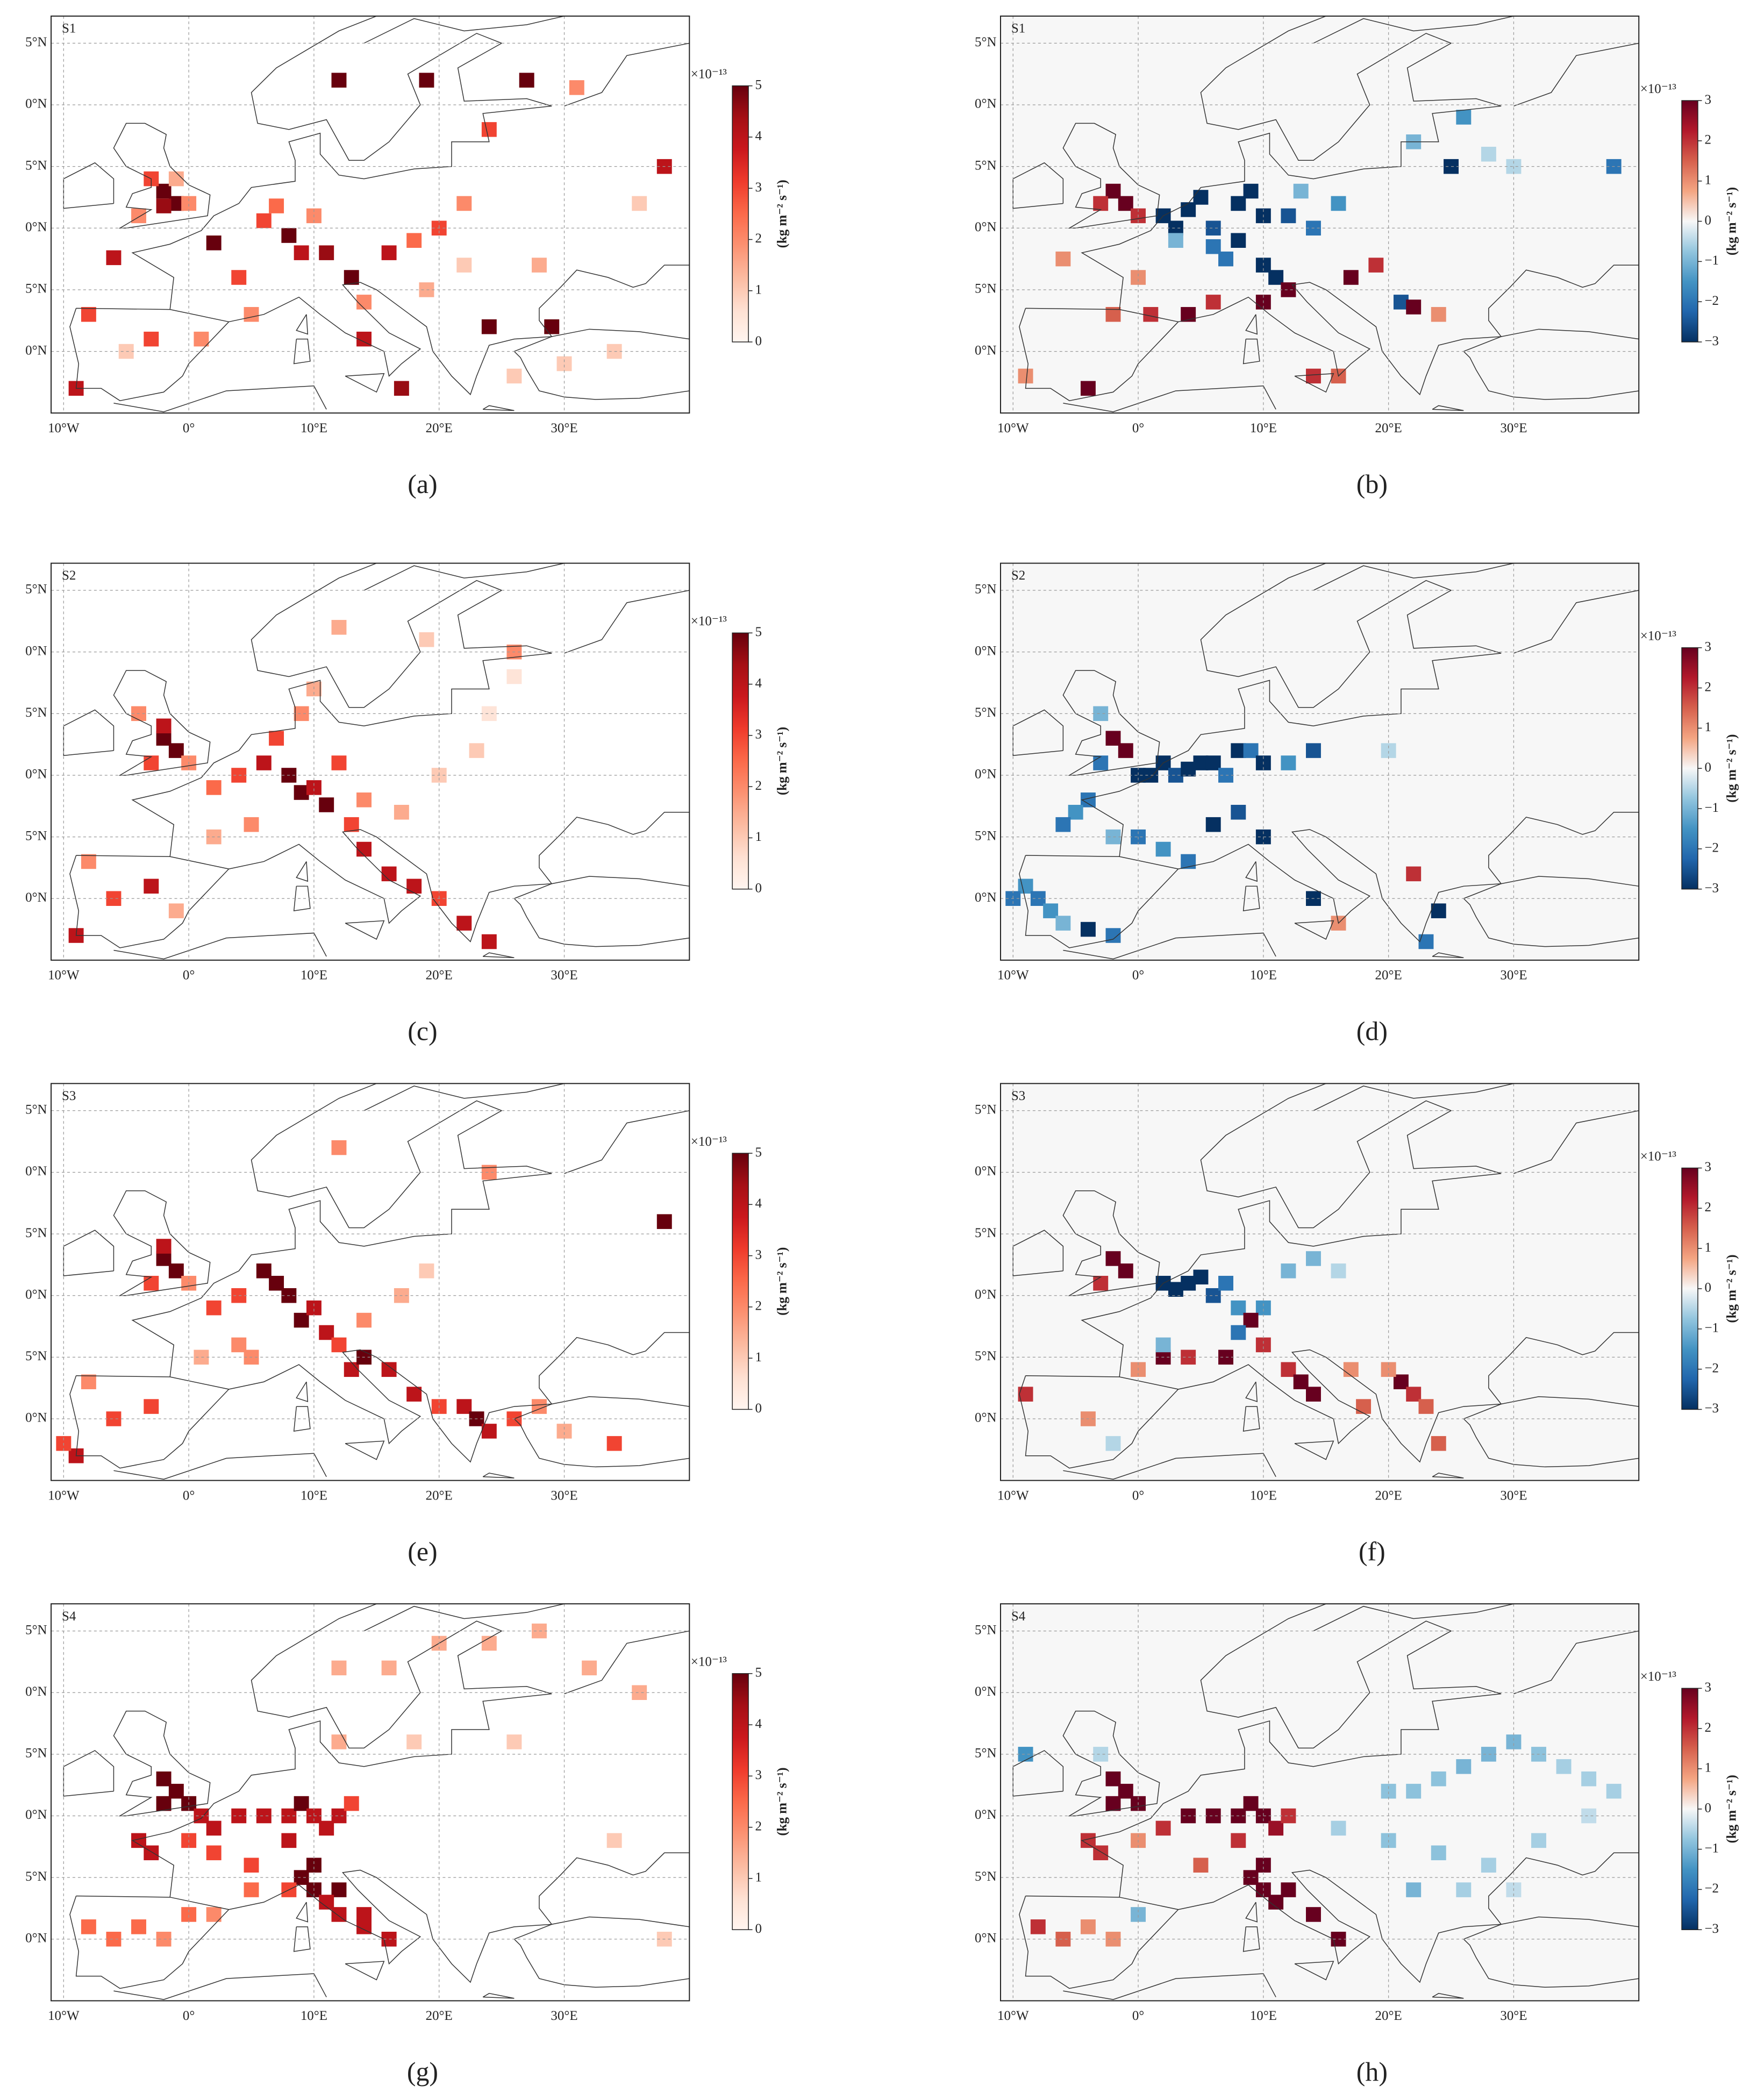  What do you see at coordinates (564, 428) in the screenshot?
I see `x-tick-label: 30°E` at bounding box center [564, 428].